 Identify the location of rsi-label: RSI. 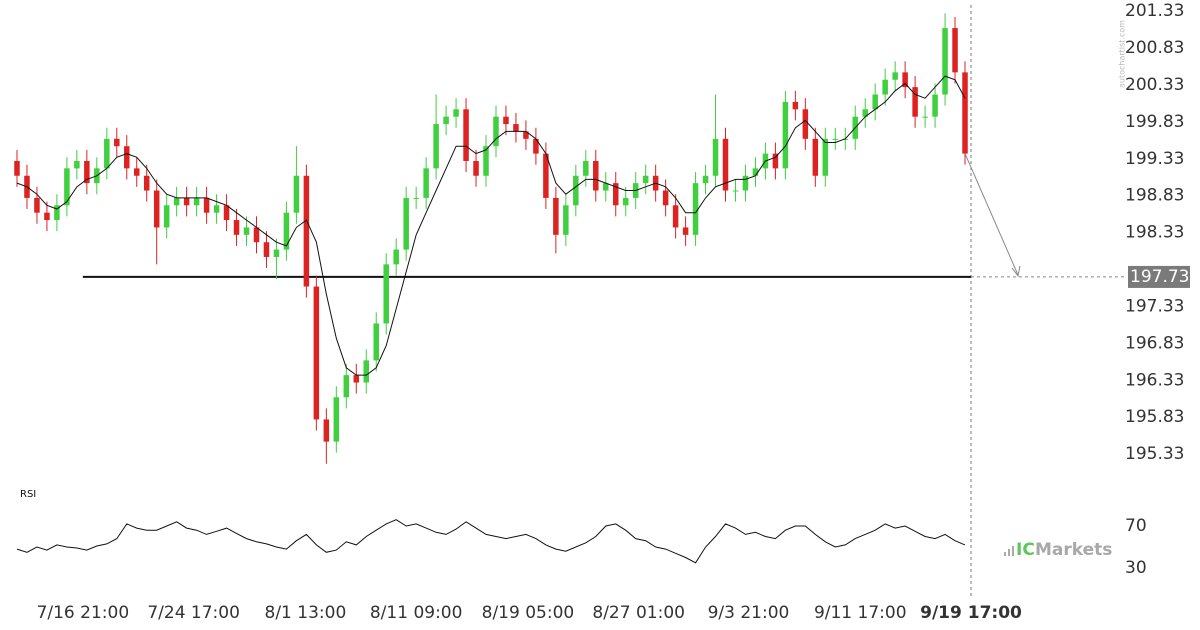
(28, 494).